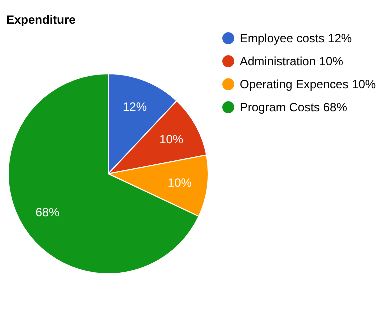 The width and height of the screenshot is (383, 323). What do you see at coordinates (135, 107) in the screenshot?
I see `data-label: 12%` at bounding box center [135, 107].